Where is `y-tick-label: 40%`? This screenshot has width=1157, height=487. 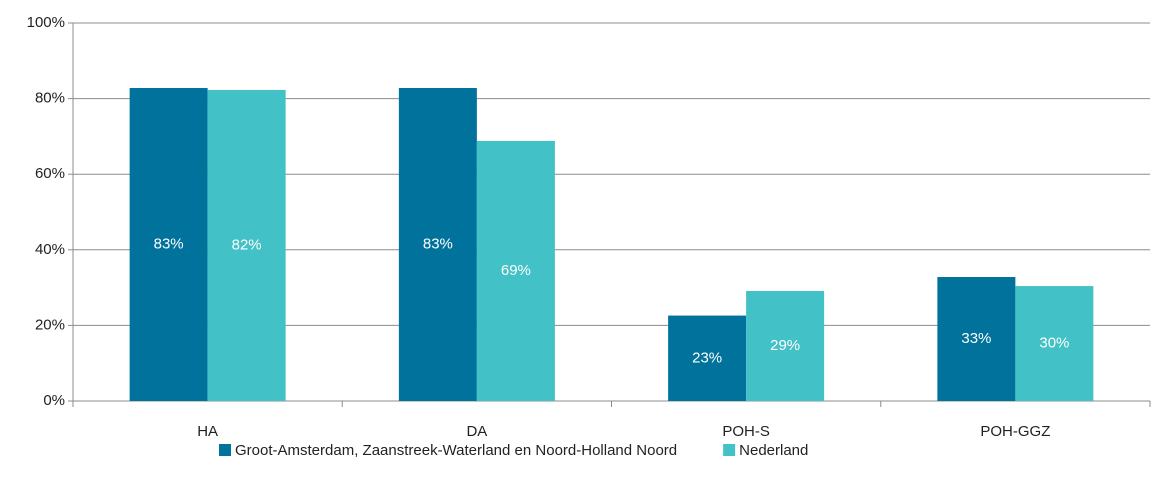 y-tick-label: 40% is located at coordinates (50, 249).